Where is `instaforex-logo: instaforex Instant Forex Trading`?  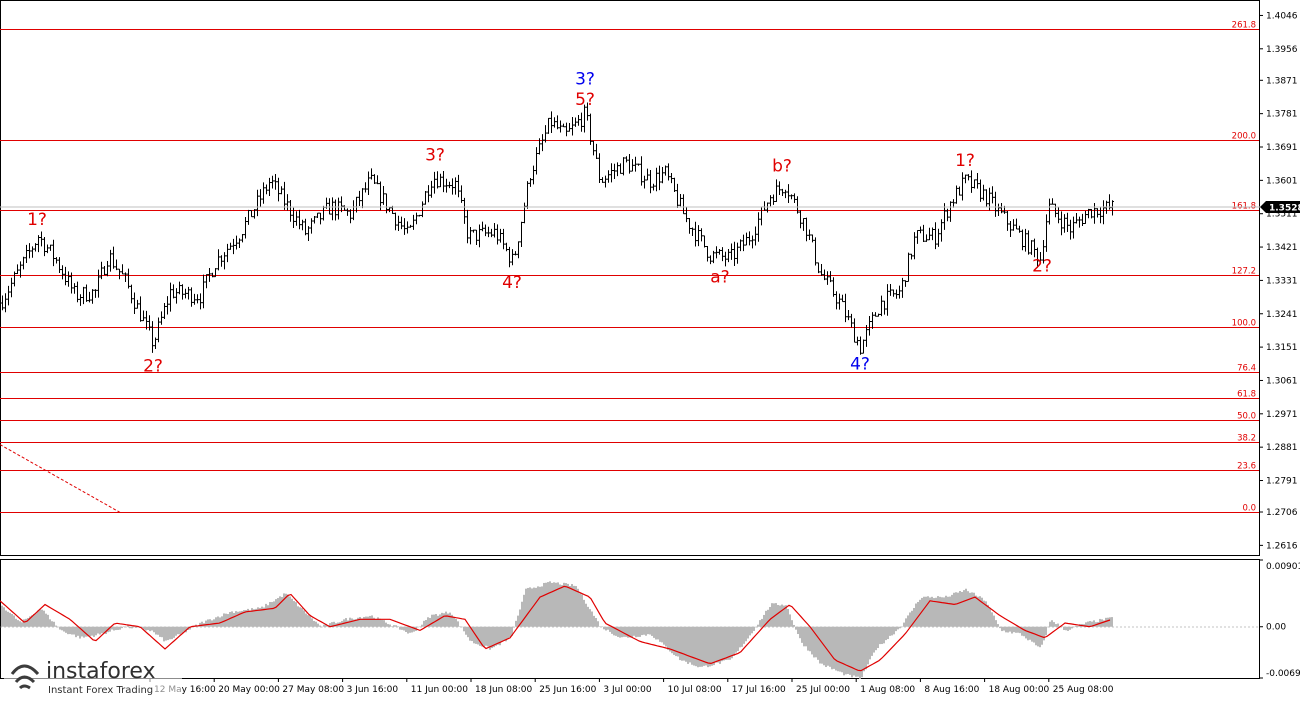 instaforex-logo: instaforex Instant Forex Trading is located at coordinates (93, 676).